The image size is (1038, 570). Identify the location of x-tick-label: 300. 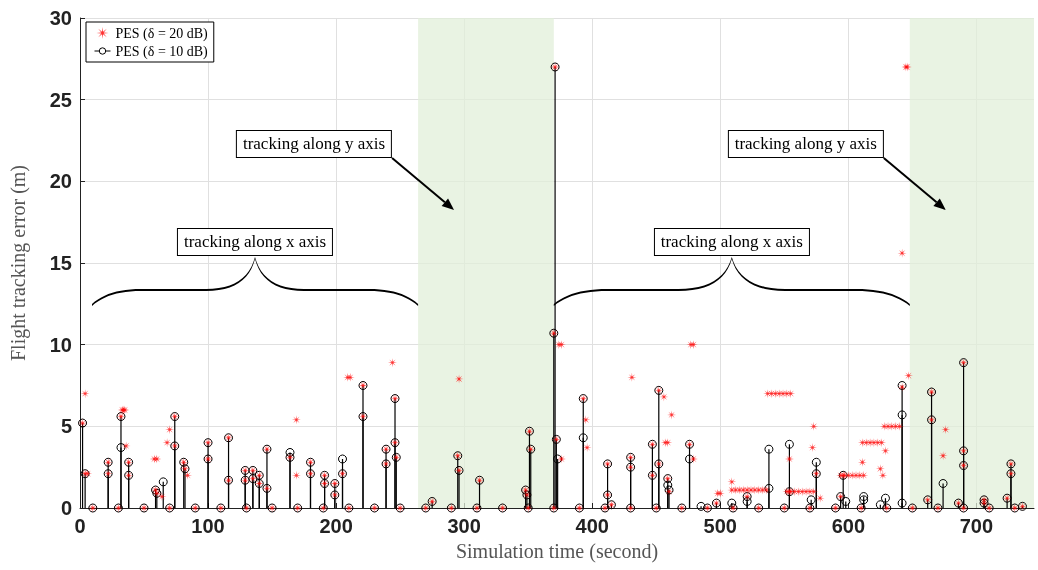
(464, 526).